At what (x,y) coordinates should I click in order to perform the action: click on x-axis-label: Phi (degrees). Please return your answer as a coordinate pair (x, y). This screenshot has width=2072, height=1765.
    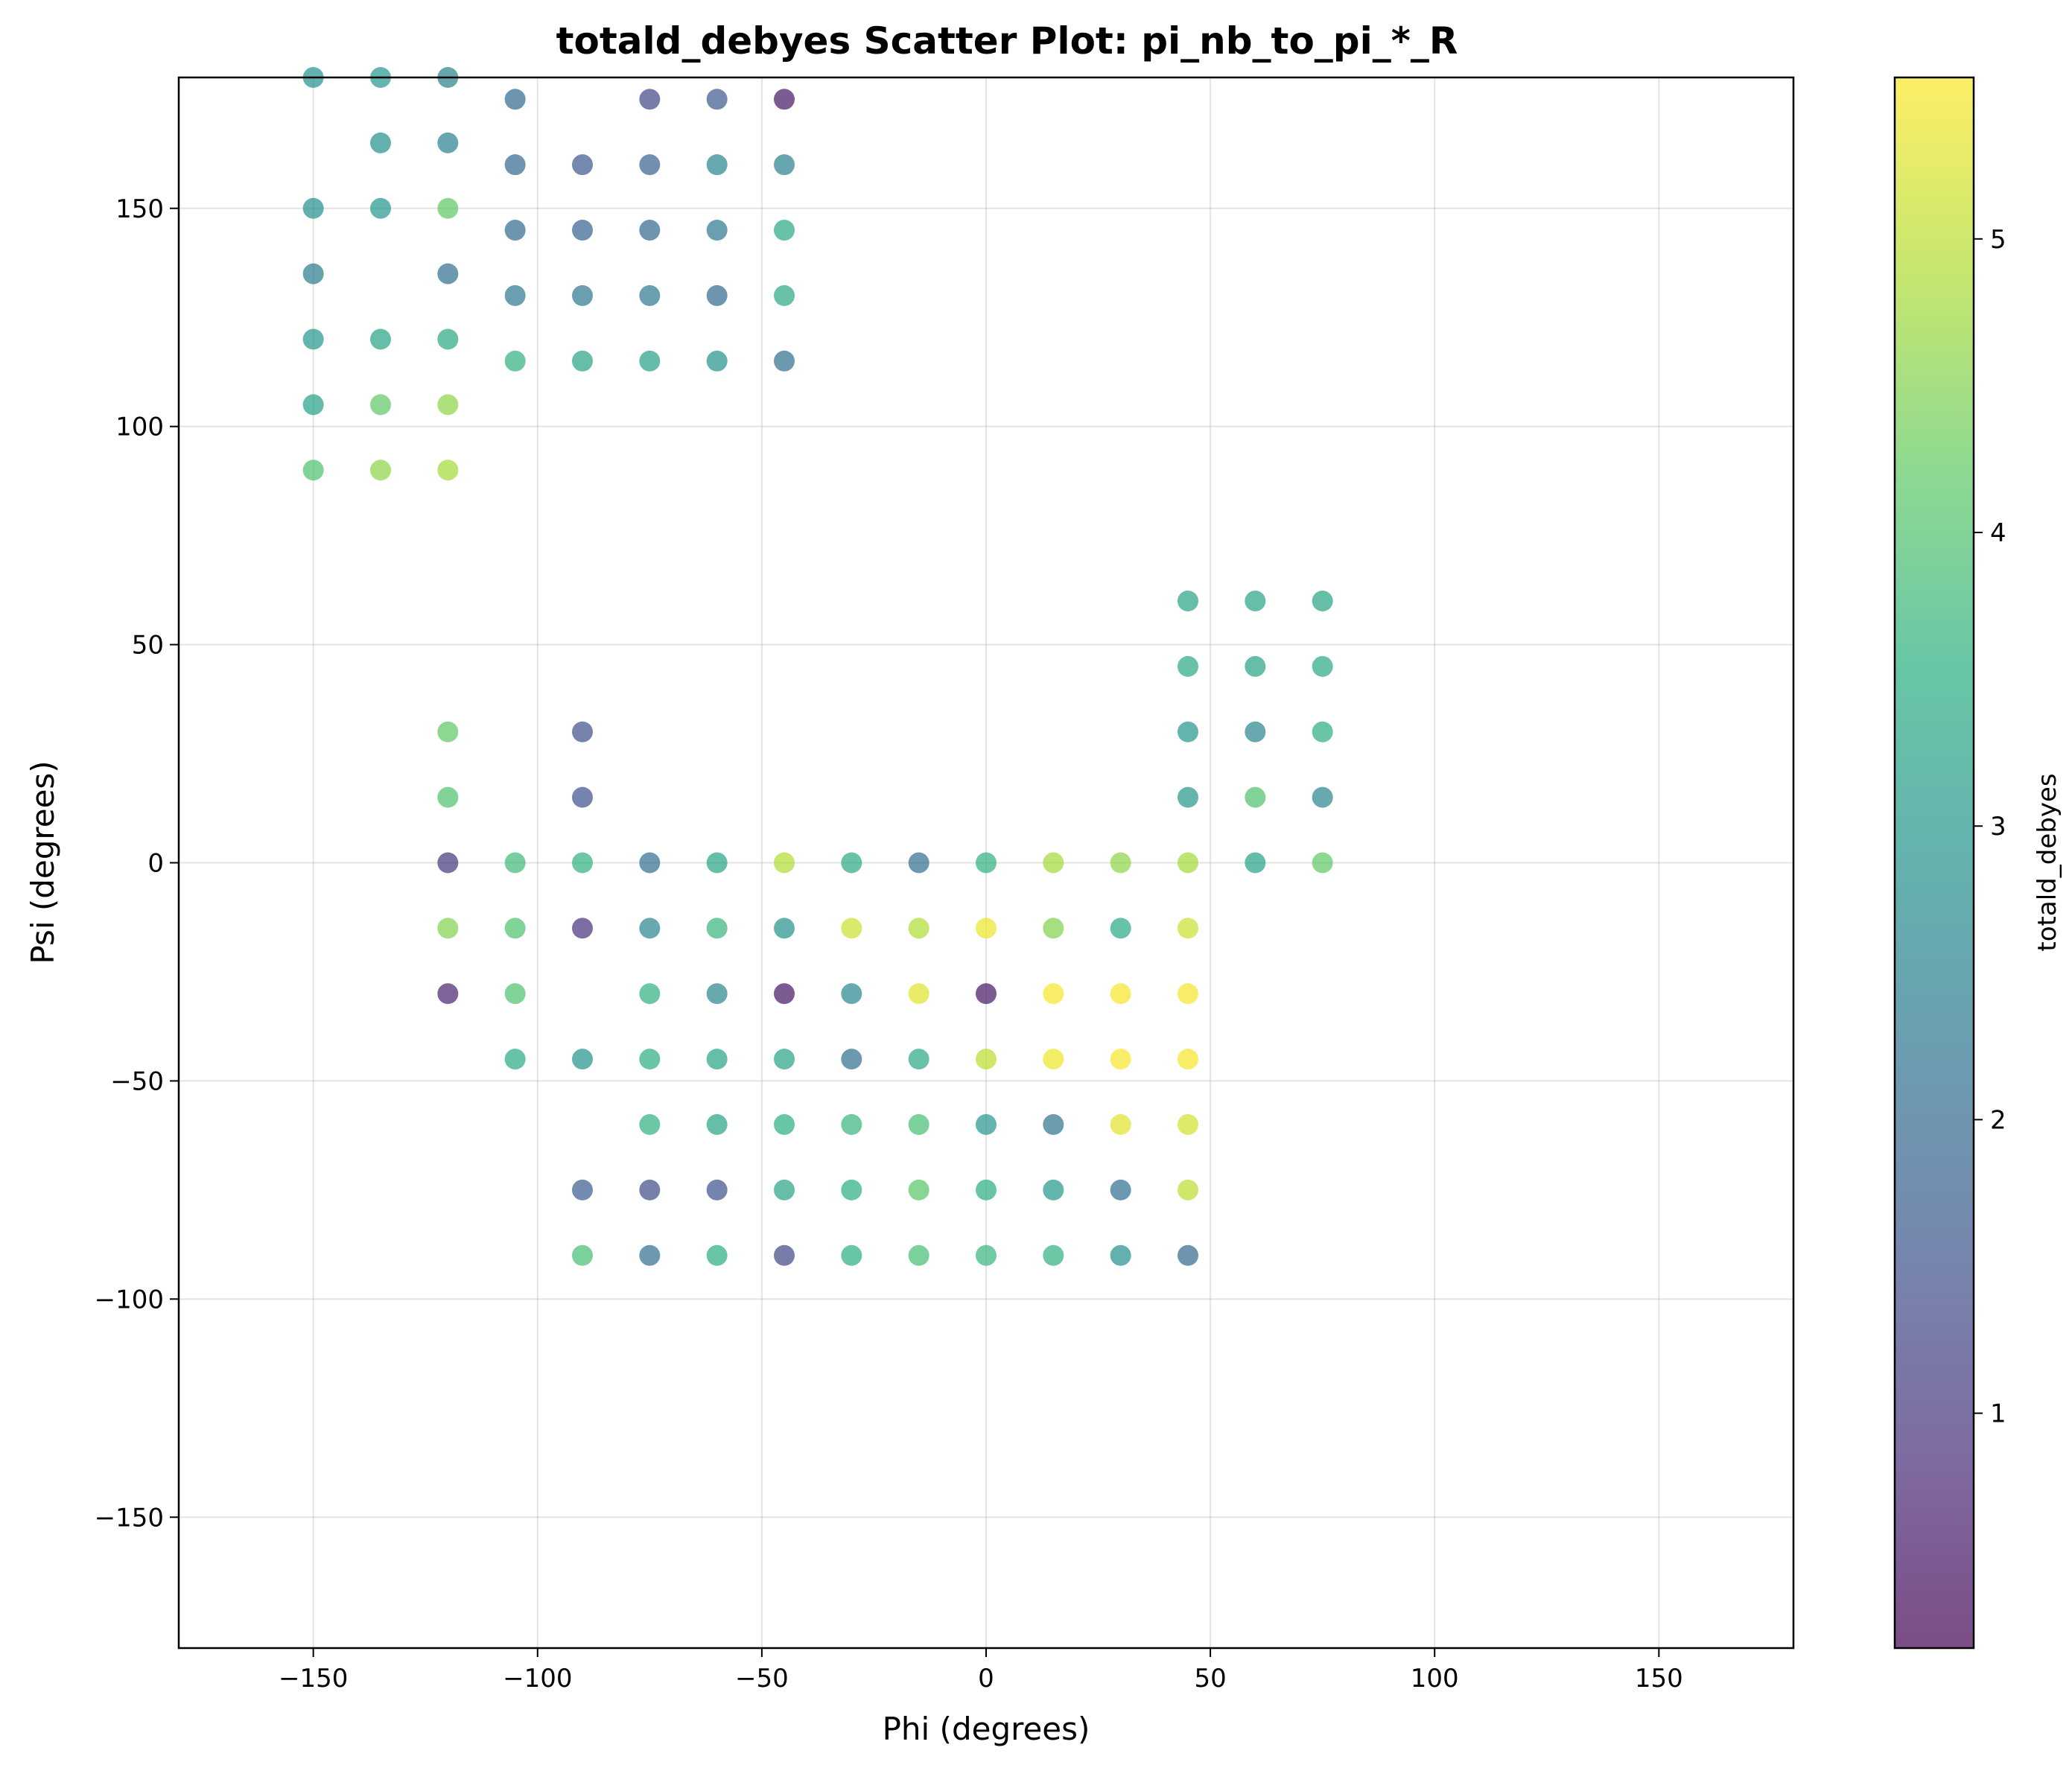
    Looking at the image, I should click on (987, 1729).